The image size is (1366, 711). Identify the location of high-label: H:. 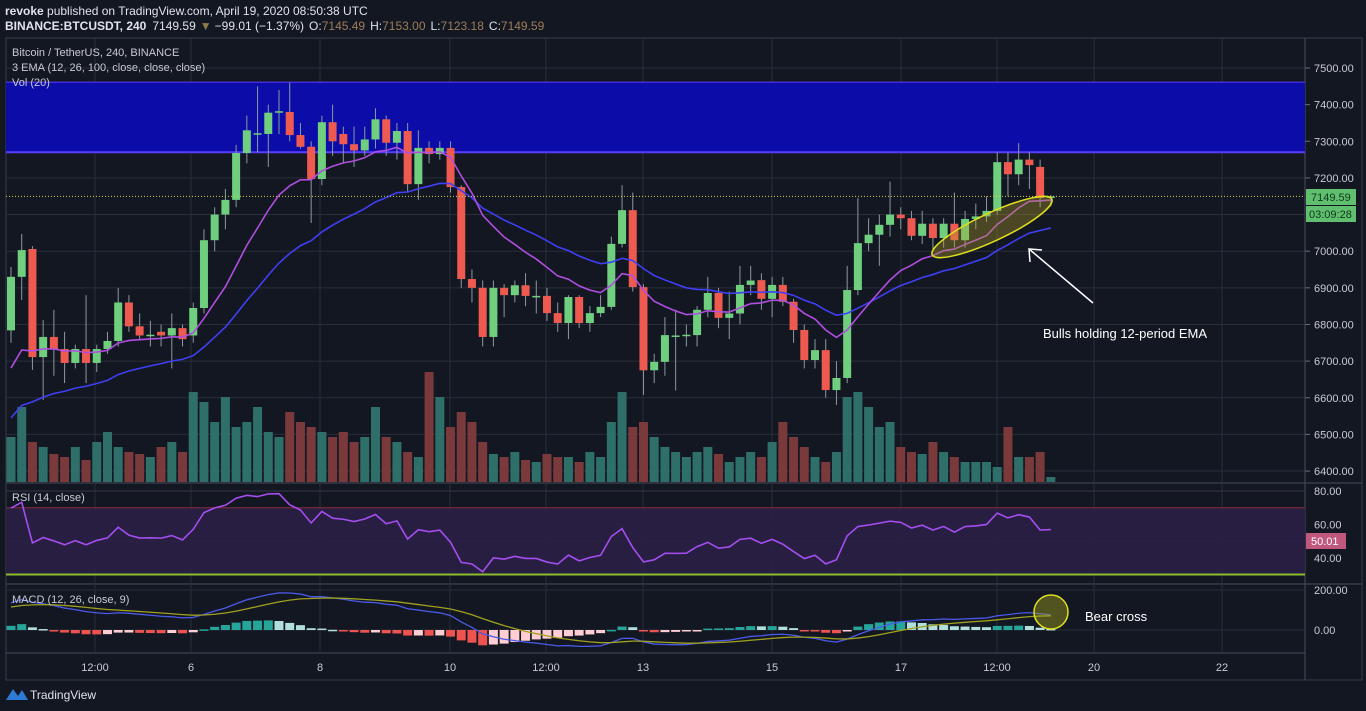
(376, 26).